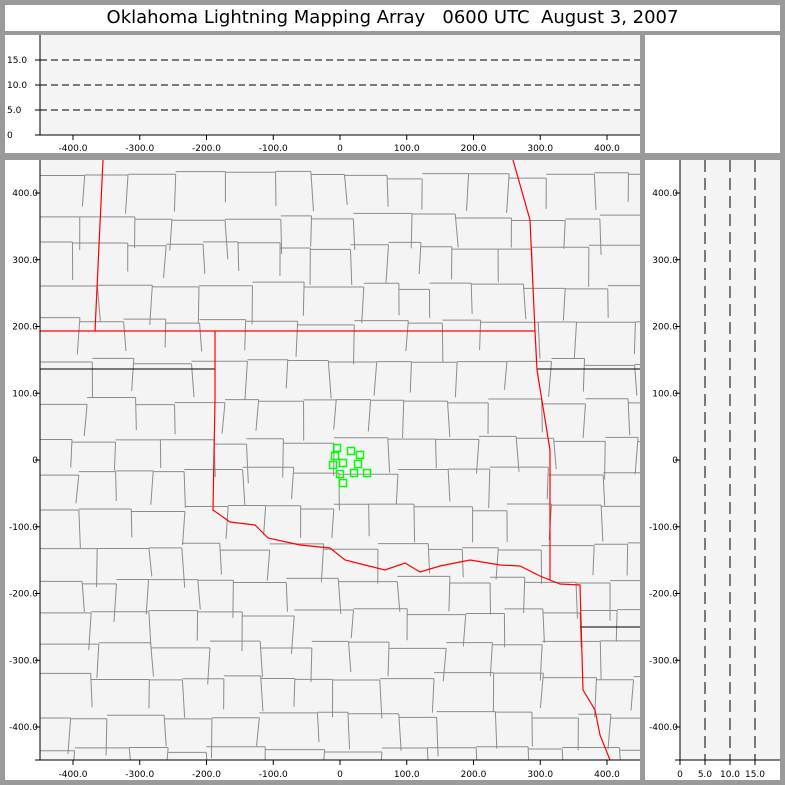  What do you see at coordinates (23, 595) in the screenshot?
I see `y-tick-label: -200.0` at bounding box center [23, 595].